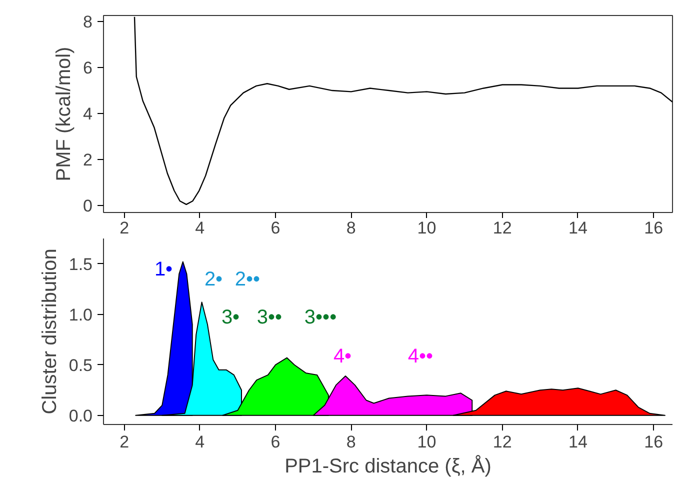 The width and height of the screenshot is (674, 480). What do you see at coordinates (64, 114) in the screenshot?
I see `y-axis-title: PMF (kcal/mol)` at bounding box center [64, 114].